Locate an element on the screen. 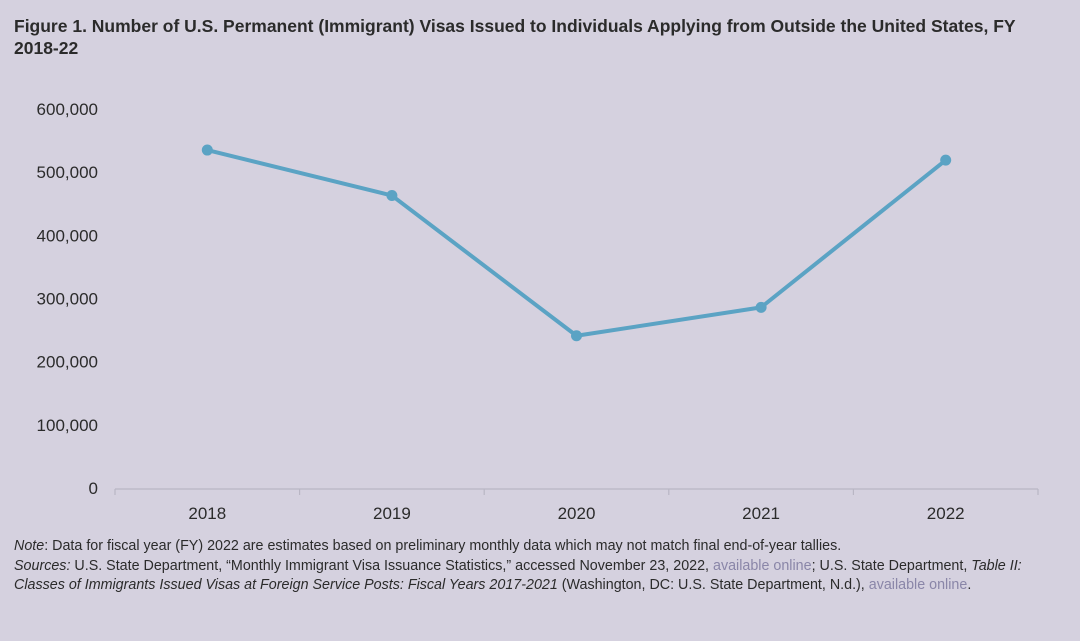 The width and height of the screenshot is (1080, 641). y-tick-label: 200,000 is located at coordinates (67, 362).